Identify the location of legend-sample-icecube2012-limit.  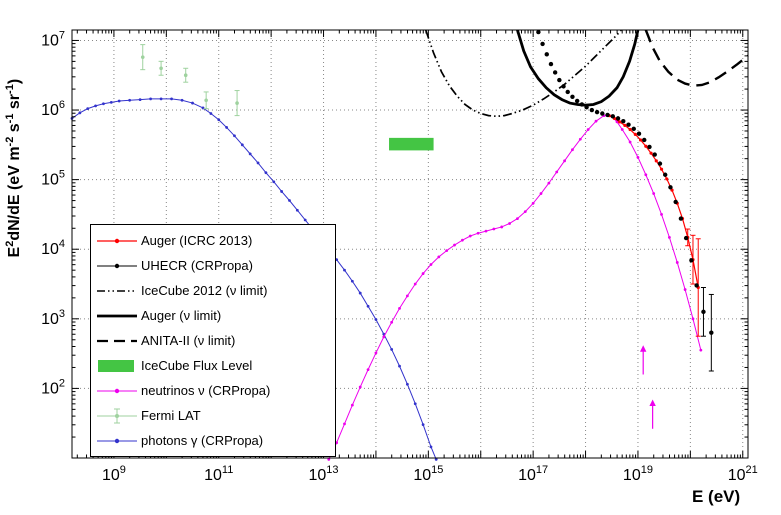
(117, 290).